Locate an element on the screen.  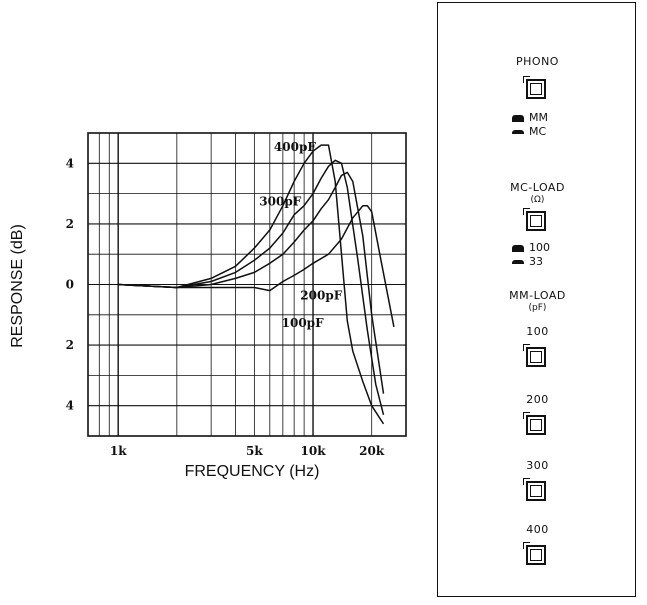
mm-load-unit: (pF) is located at coordinates (537, 308).